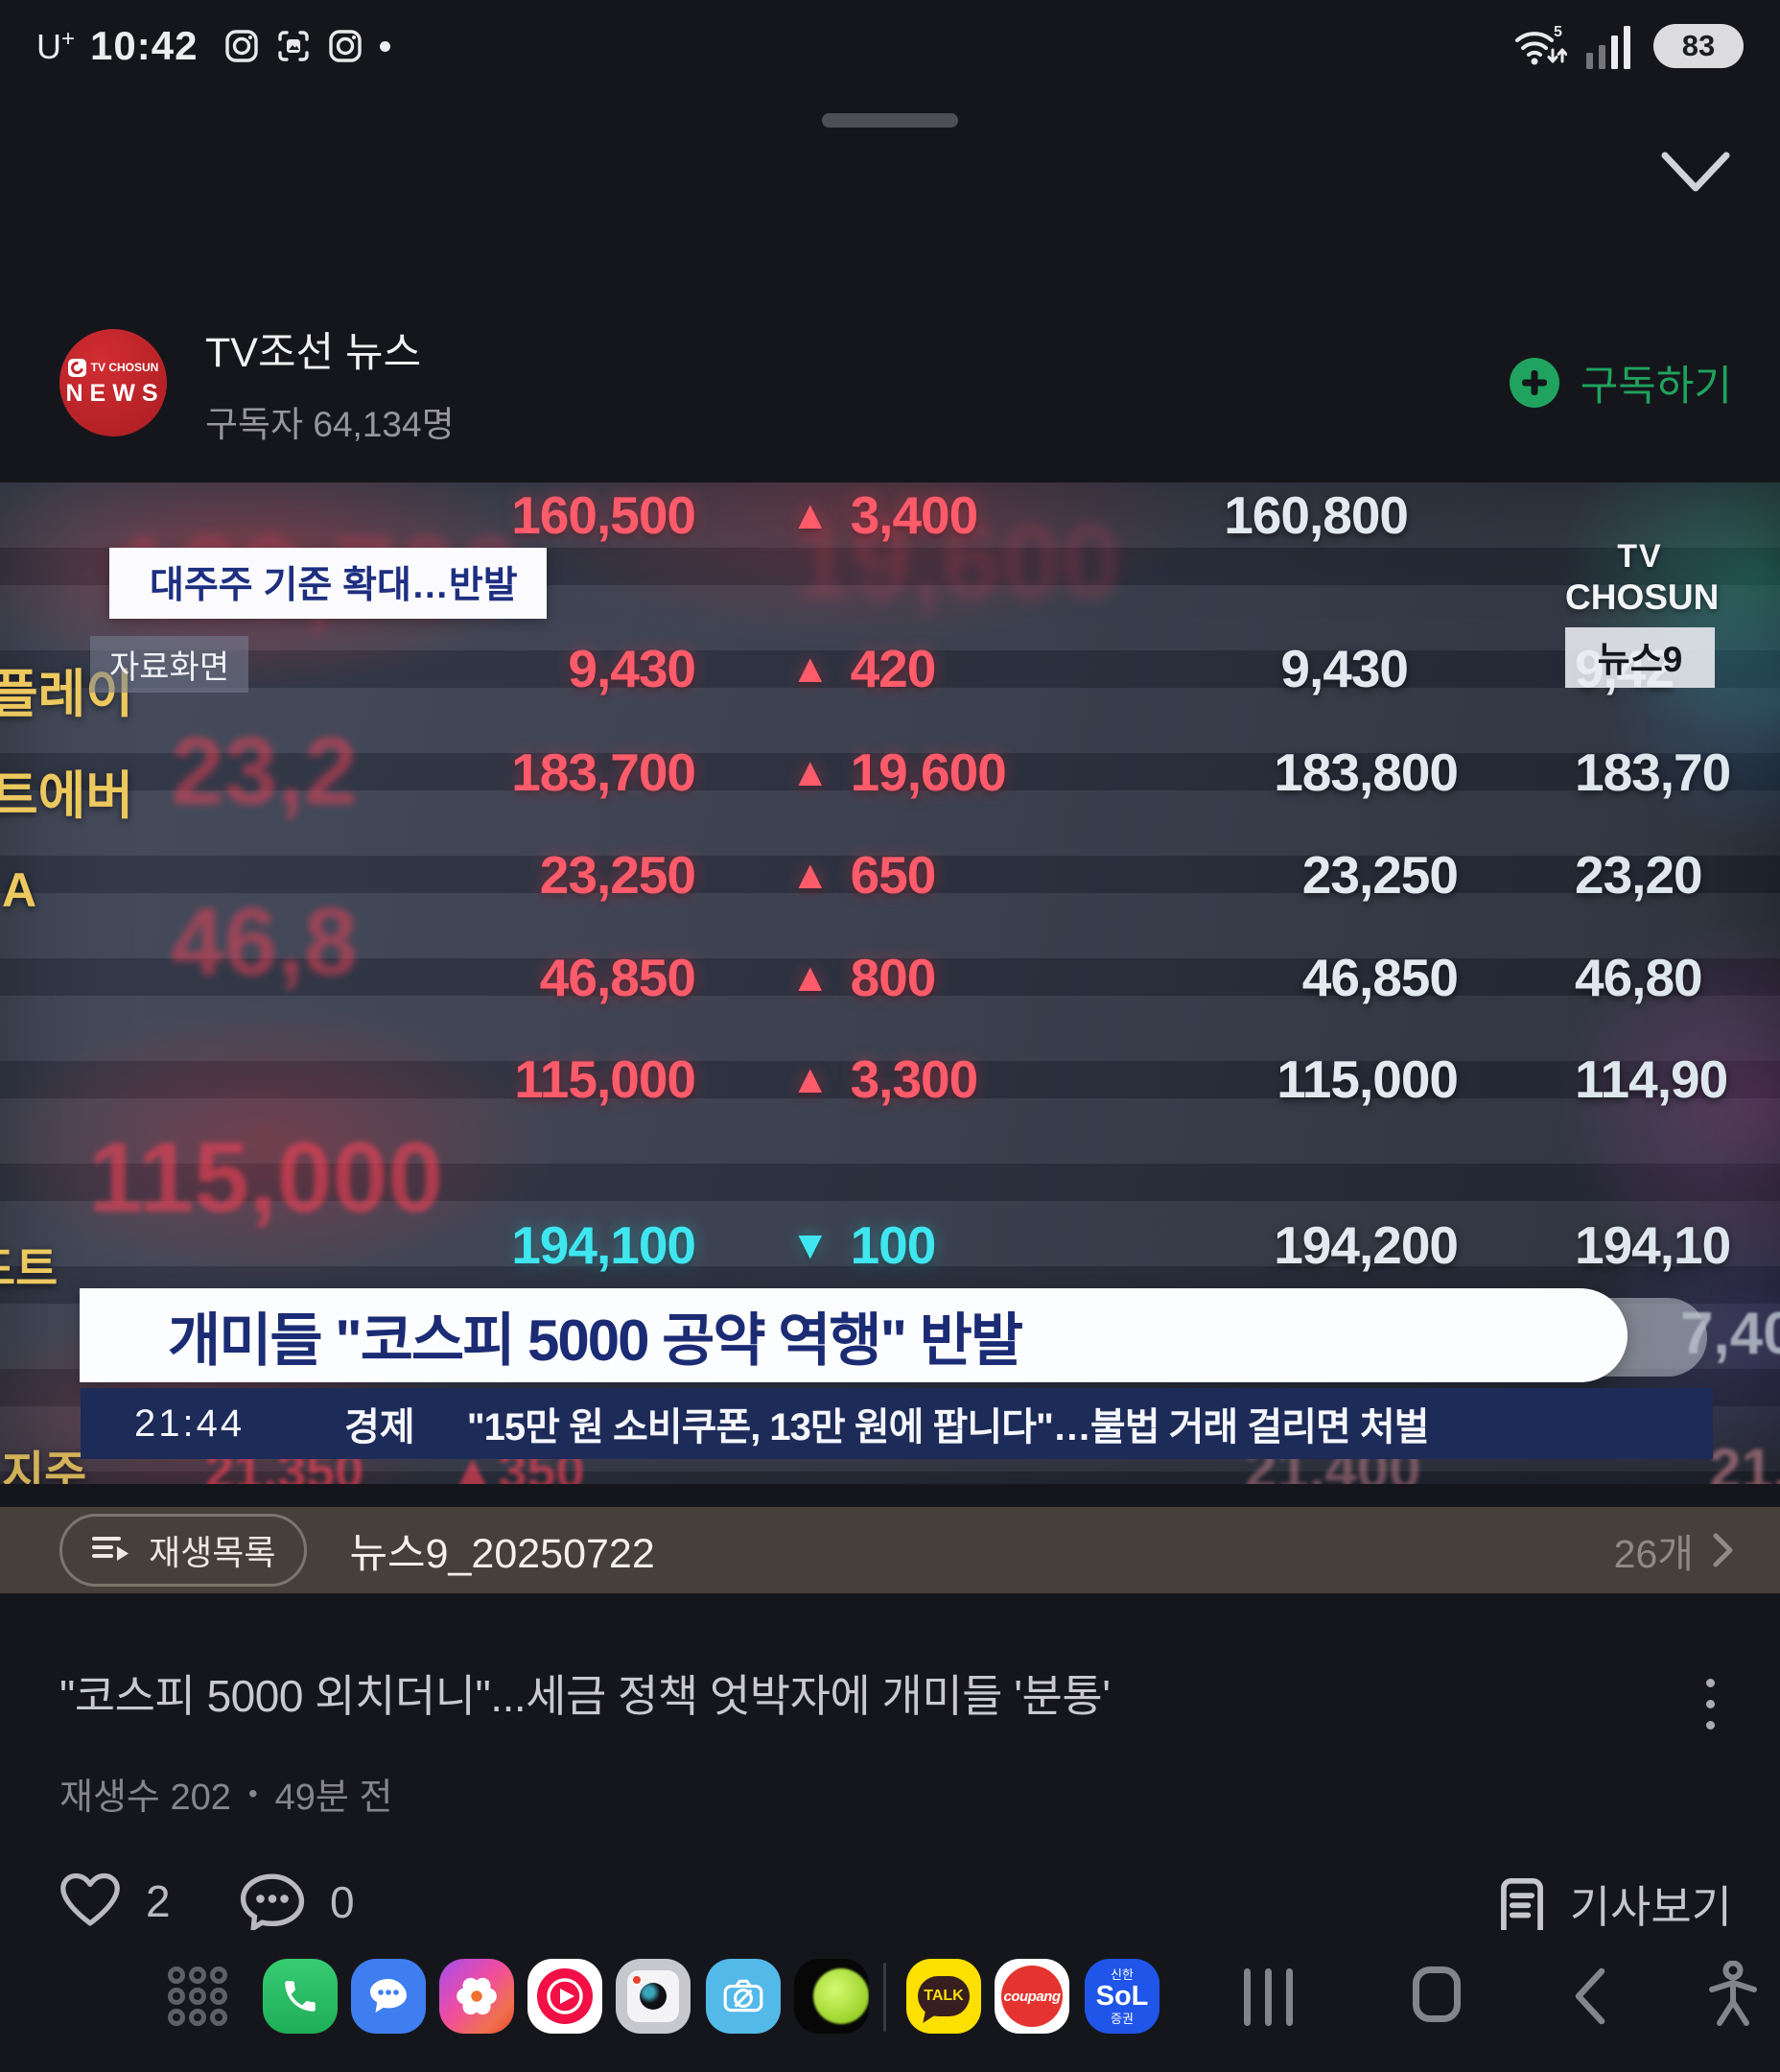 The image size is (1780, 2072). I want to click on stock-change: 3,400, so click(914, 515).